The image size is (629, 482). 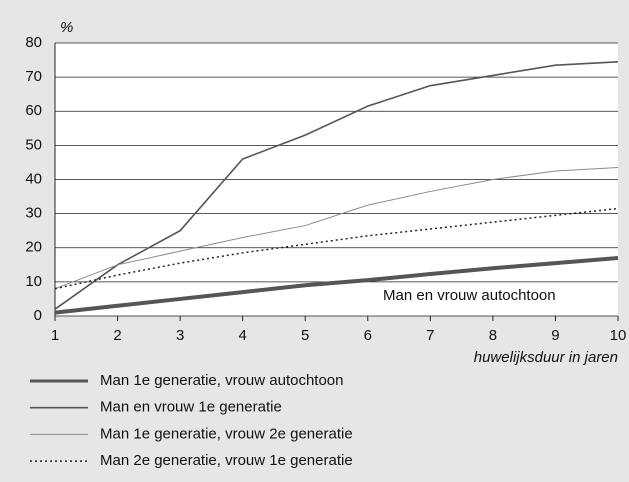 I want to click on legend-label: Man en vrouw 1e generatie, so click(x=191, y=407).